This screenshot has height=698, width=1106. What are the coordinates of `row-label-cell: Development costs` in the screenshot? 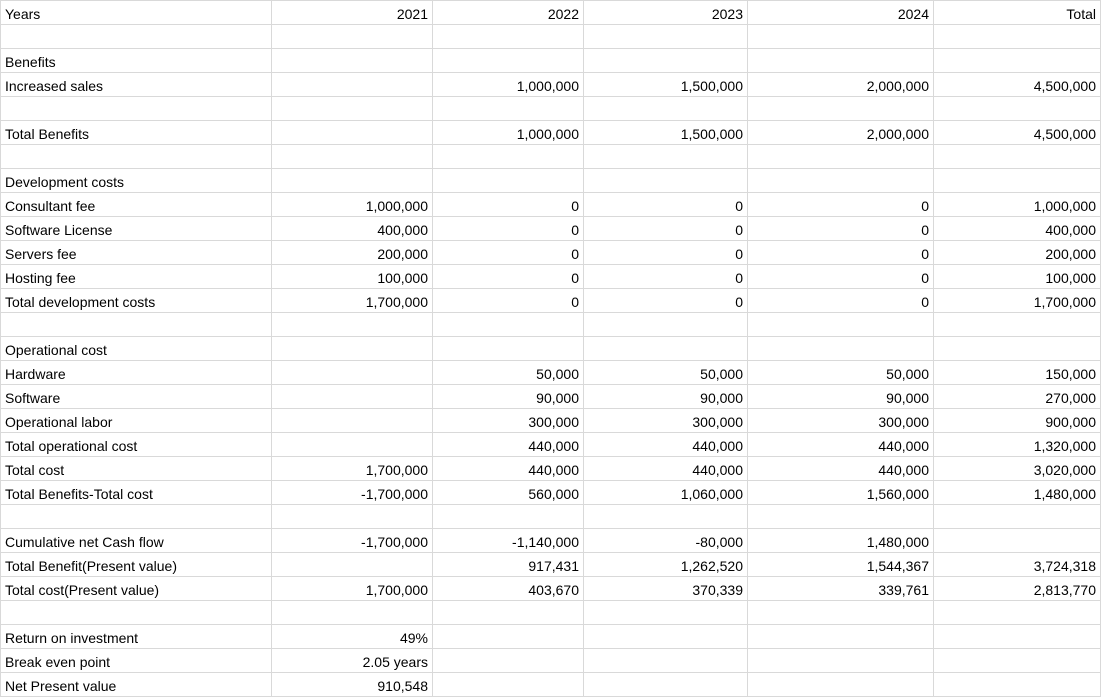 It's located at (136, 180).